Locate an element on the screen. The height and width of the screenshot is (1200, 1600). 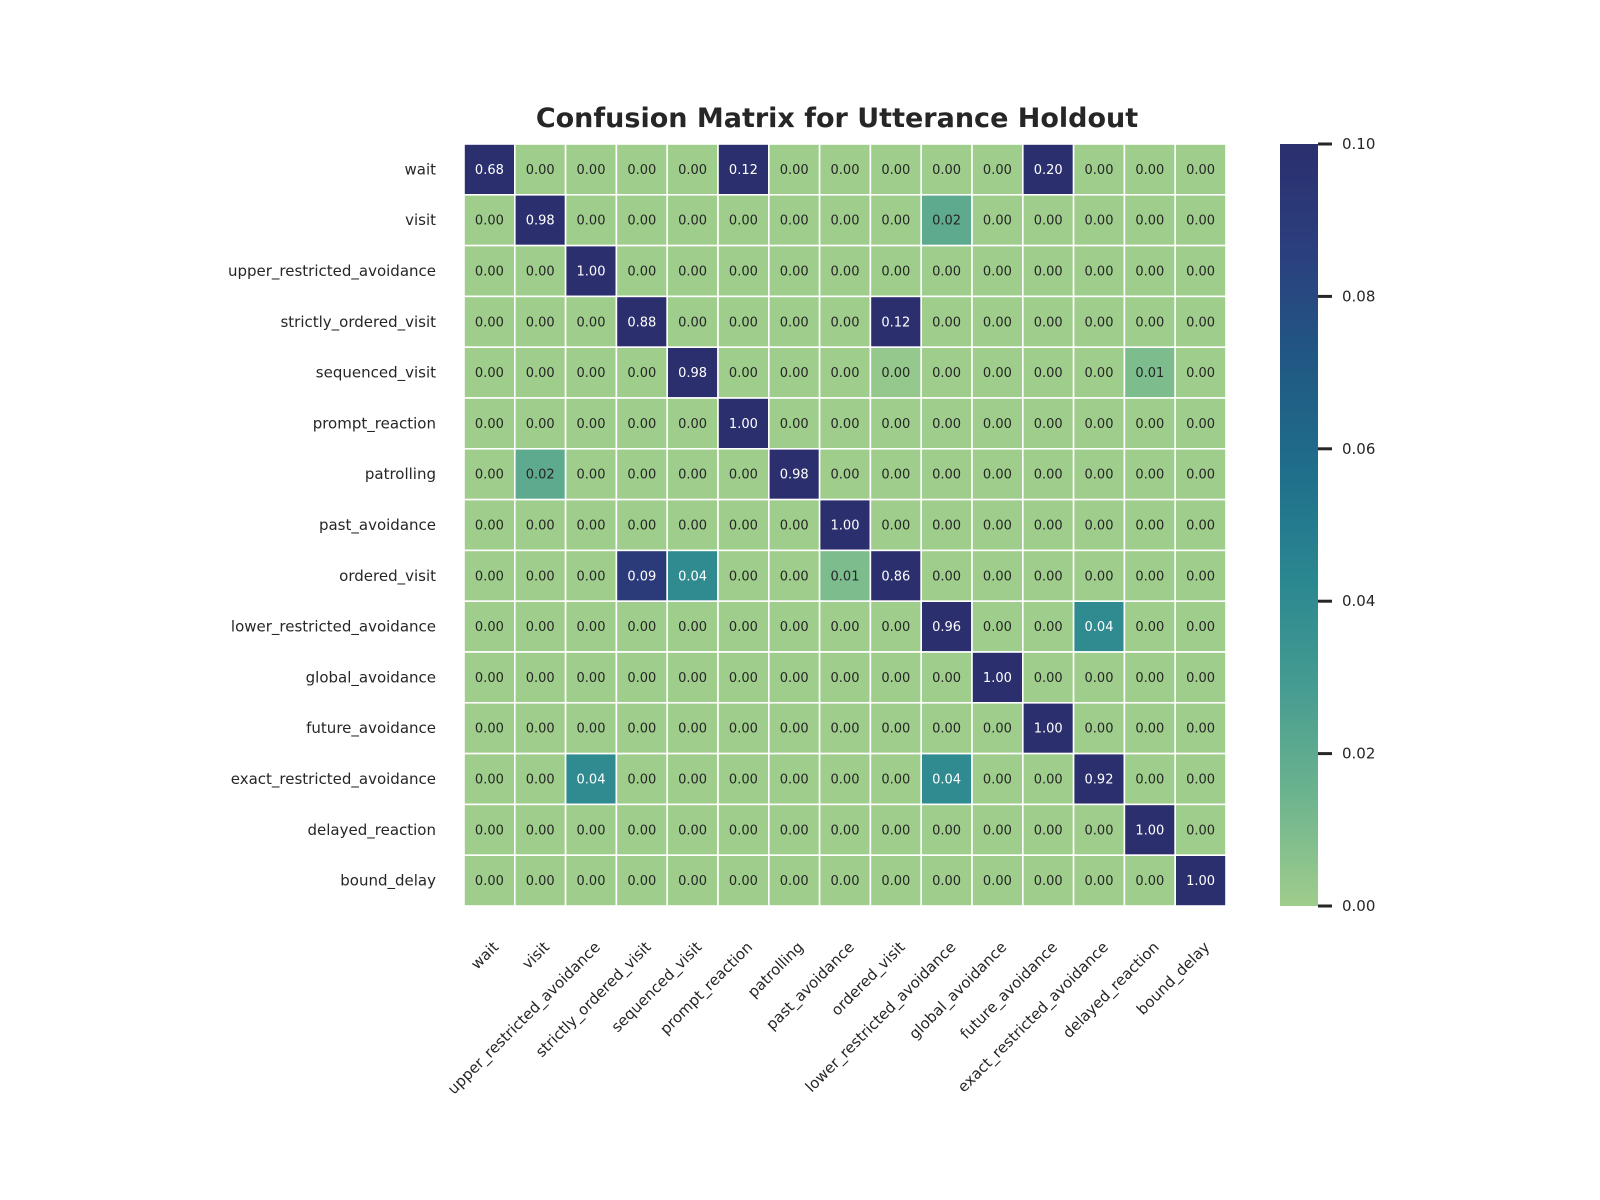
cell-value-label: 0.01 is located at coordinates (845, 576).